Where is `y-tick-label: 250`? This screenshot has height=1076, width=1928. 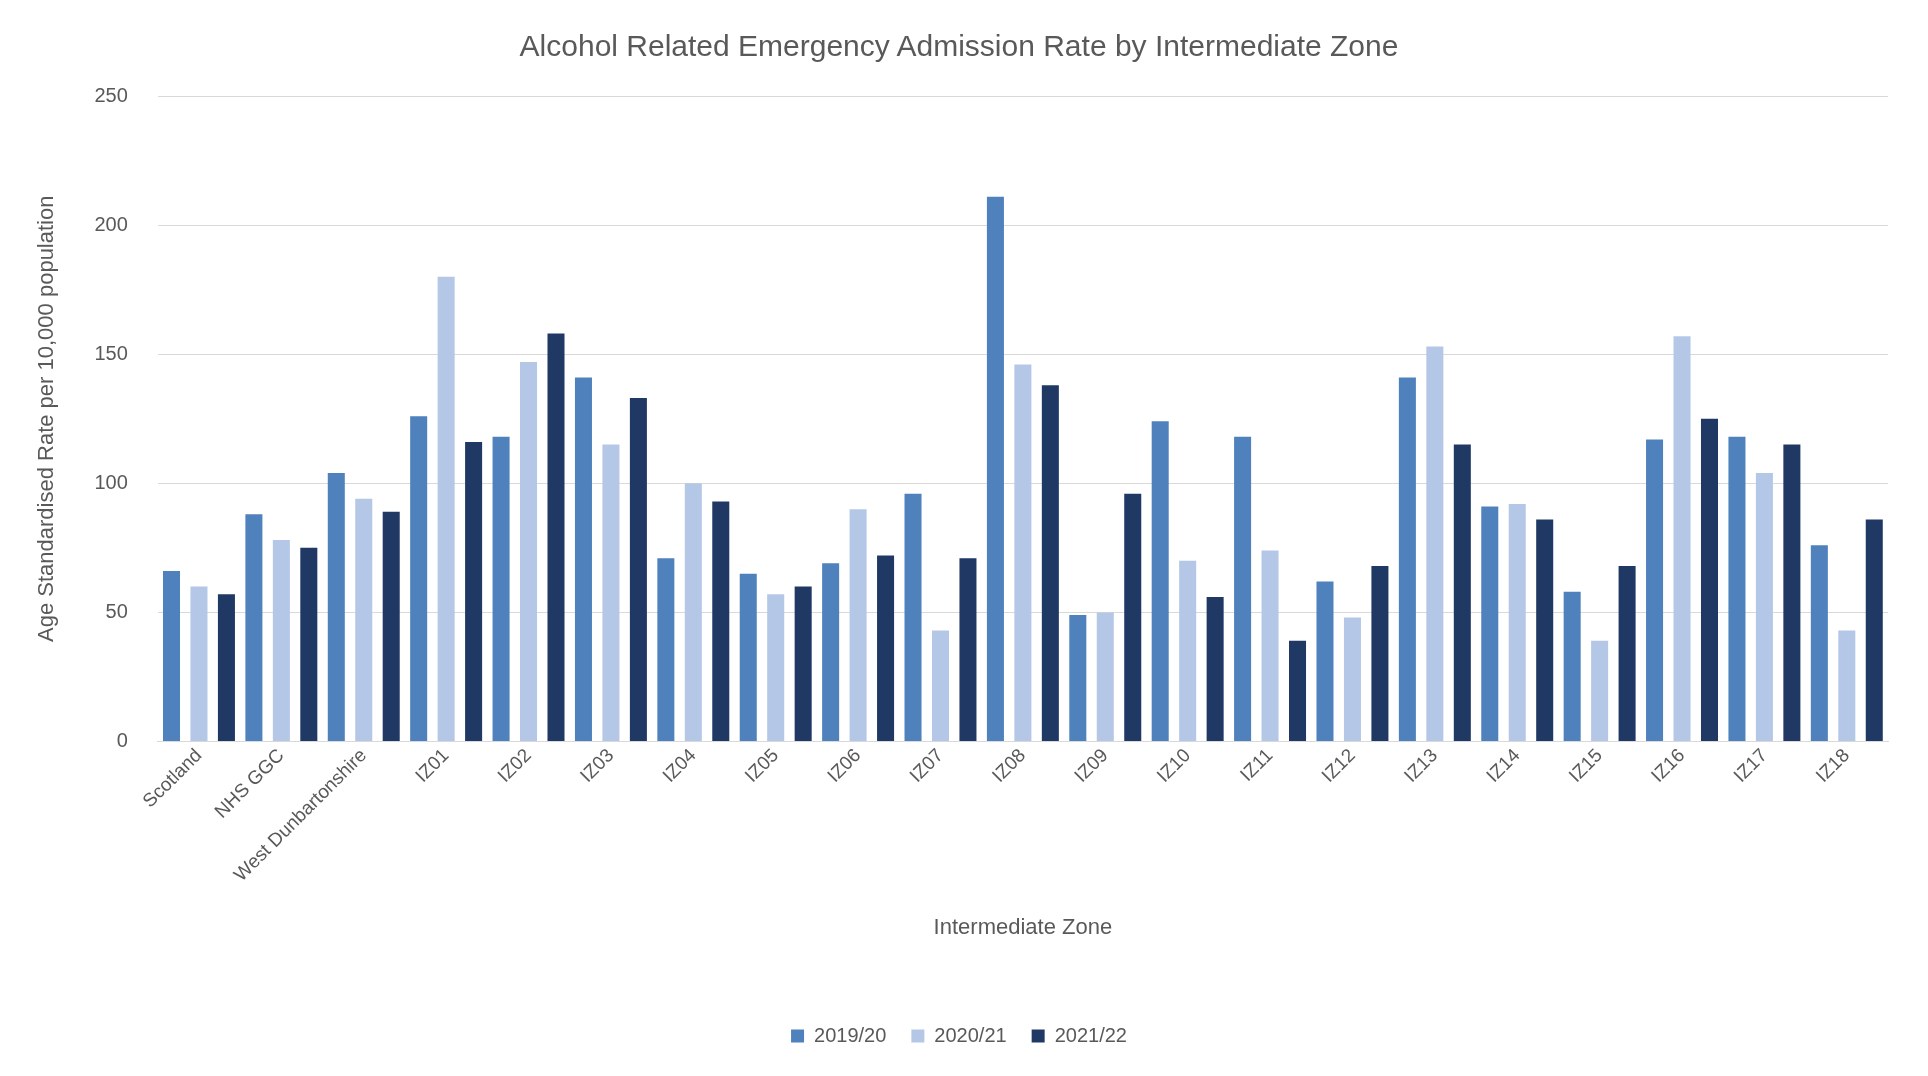 y-tick-label: 250 is located at coordinates (111, 94).